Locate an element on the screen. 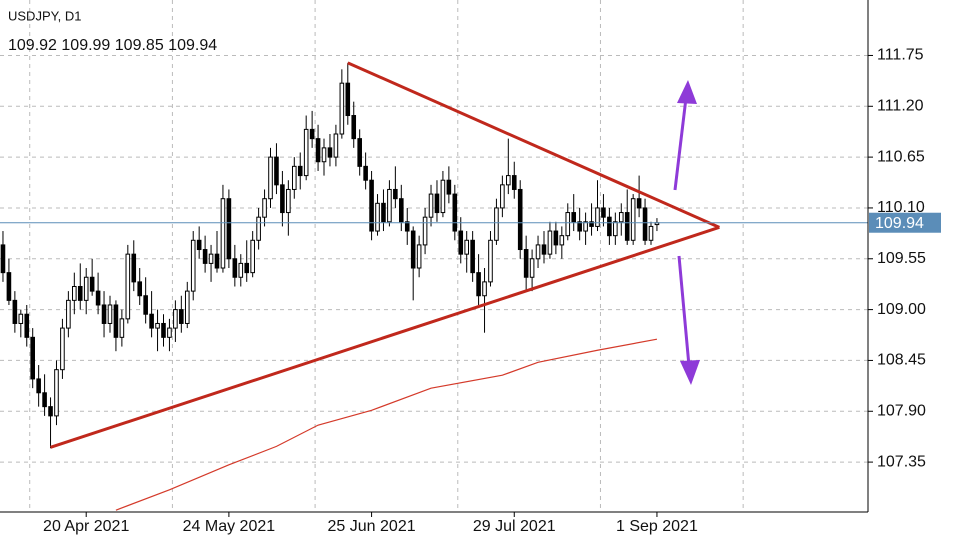 The image size is (960, 540). ohlc-readout: 109.92 109.99 109.85 109.94 is located at coordinates (112, 45).